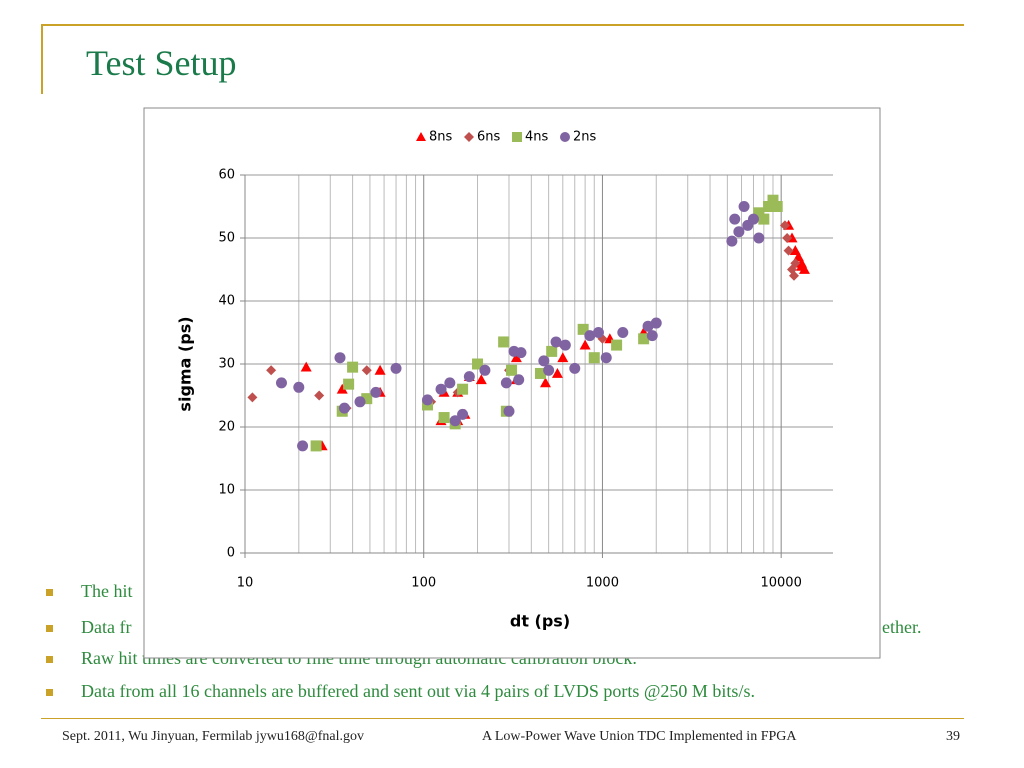 The height and width of the screenshot is (768, 1024). Describe the element at coordinates (245, 583) in the screenshot. I see `x-tick-label: 10` at that location.